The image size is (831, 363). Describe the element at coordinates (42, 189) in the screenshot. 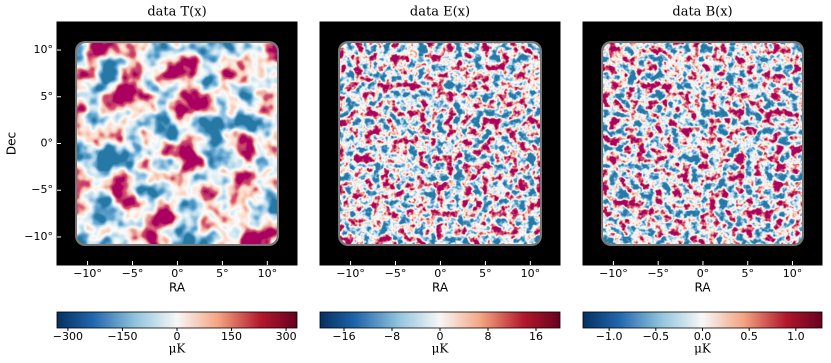

I see `y-tick-label: −5°` at that location.